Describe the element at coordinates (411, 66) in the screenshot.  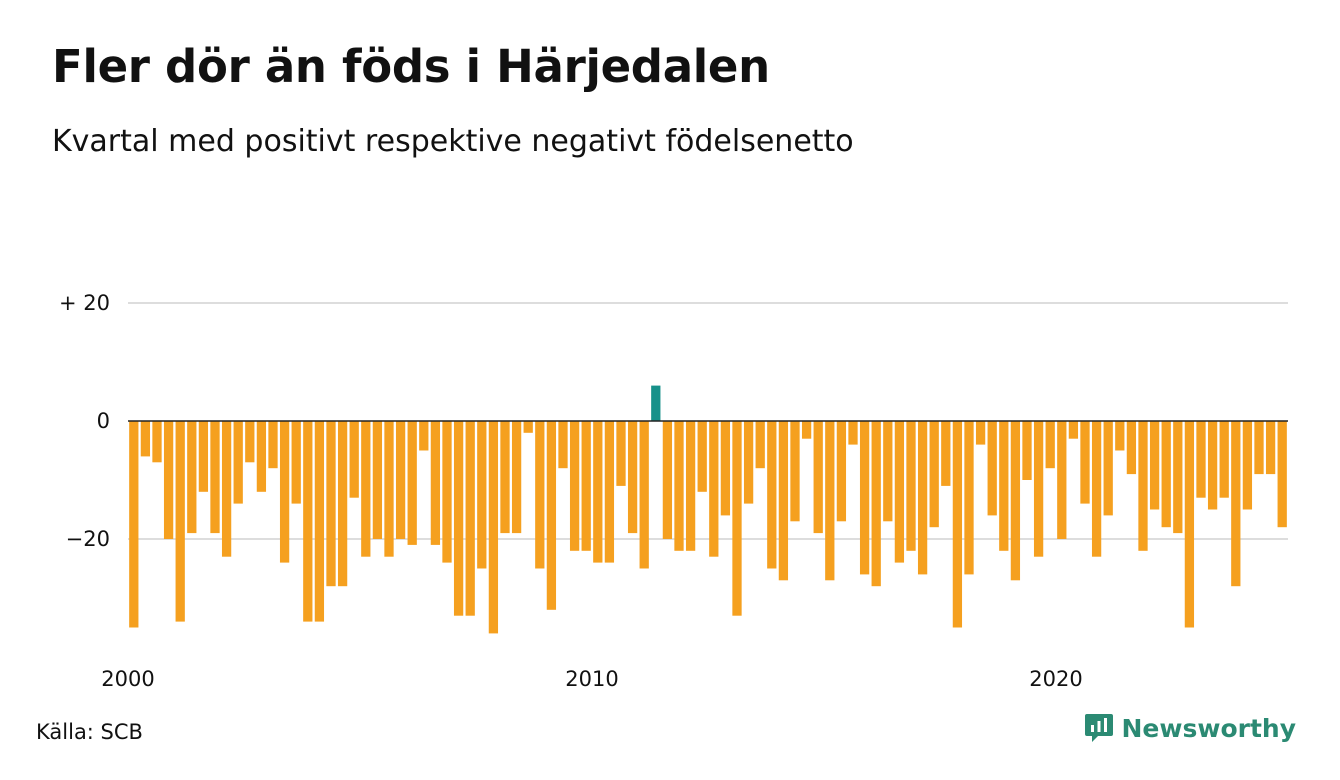
I see `chart-title: Fler dör än föds i Härjedalen` at that location.